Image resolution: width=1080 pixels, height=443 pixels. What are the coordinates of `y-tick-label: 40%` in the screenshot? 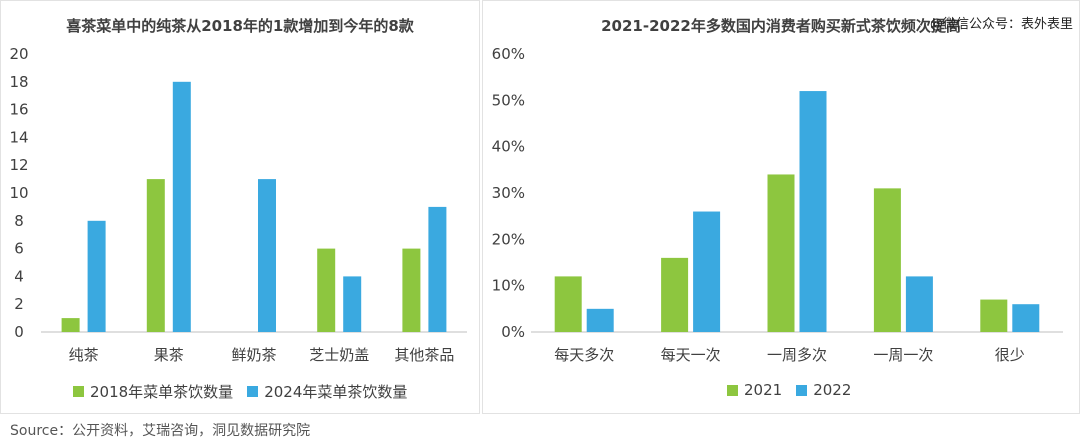 It's located at (508, 147).